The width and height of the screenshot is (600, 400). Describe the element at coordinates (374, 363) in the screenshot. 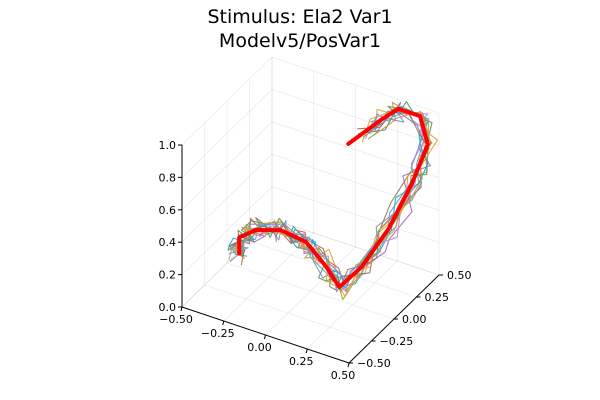

I see `y-tick-label: −0.50` at that location.